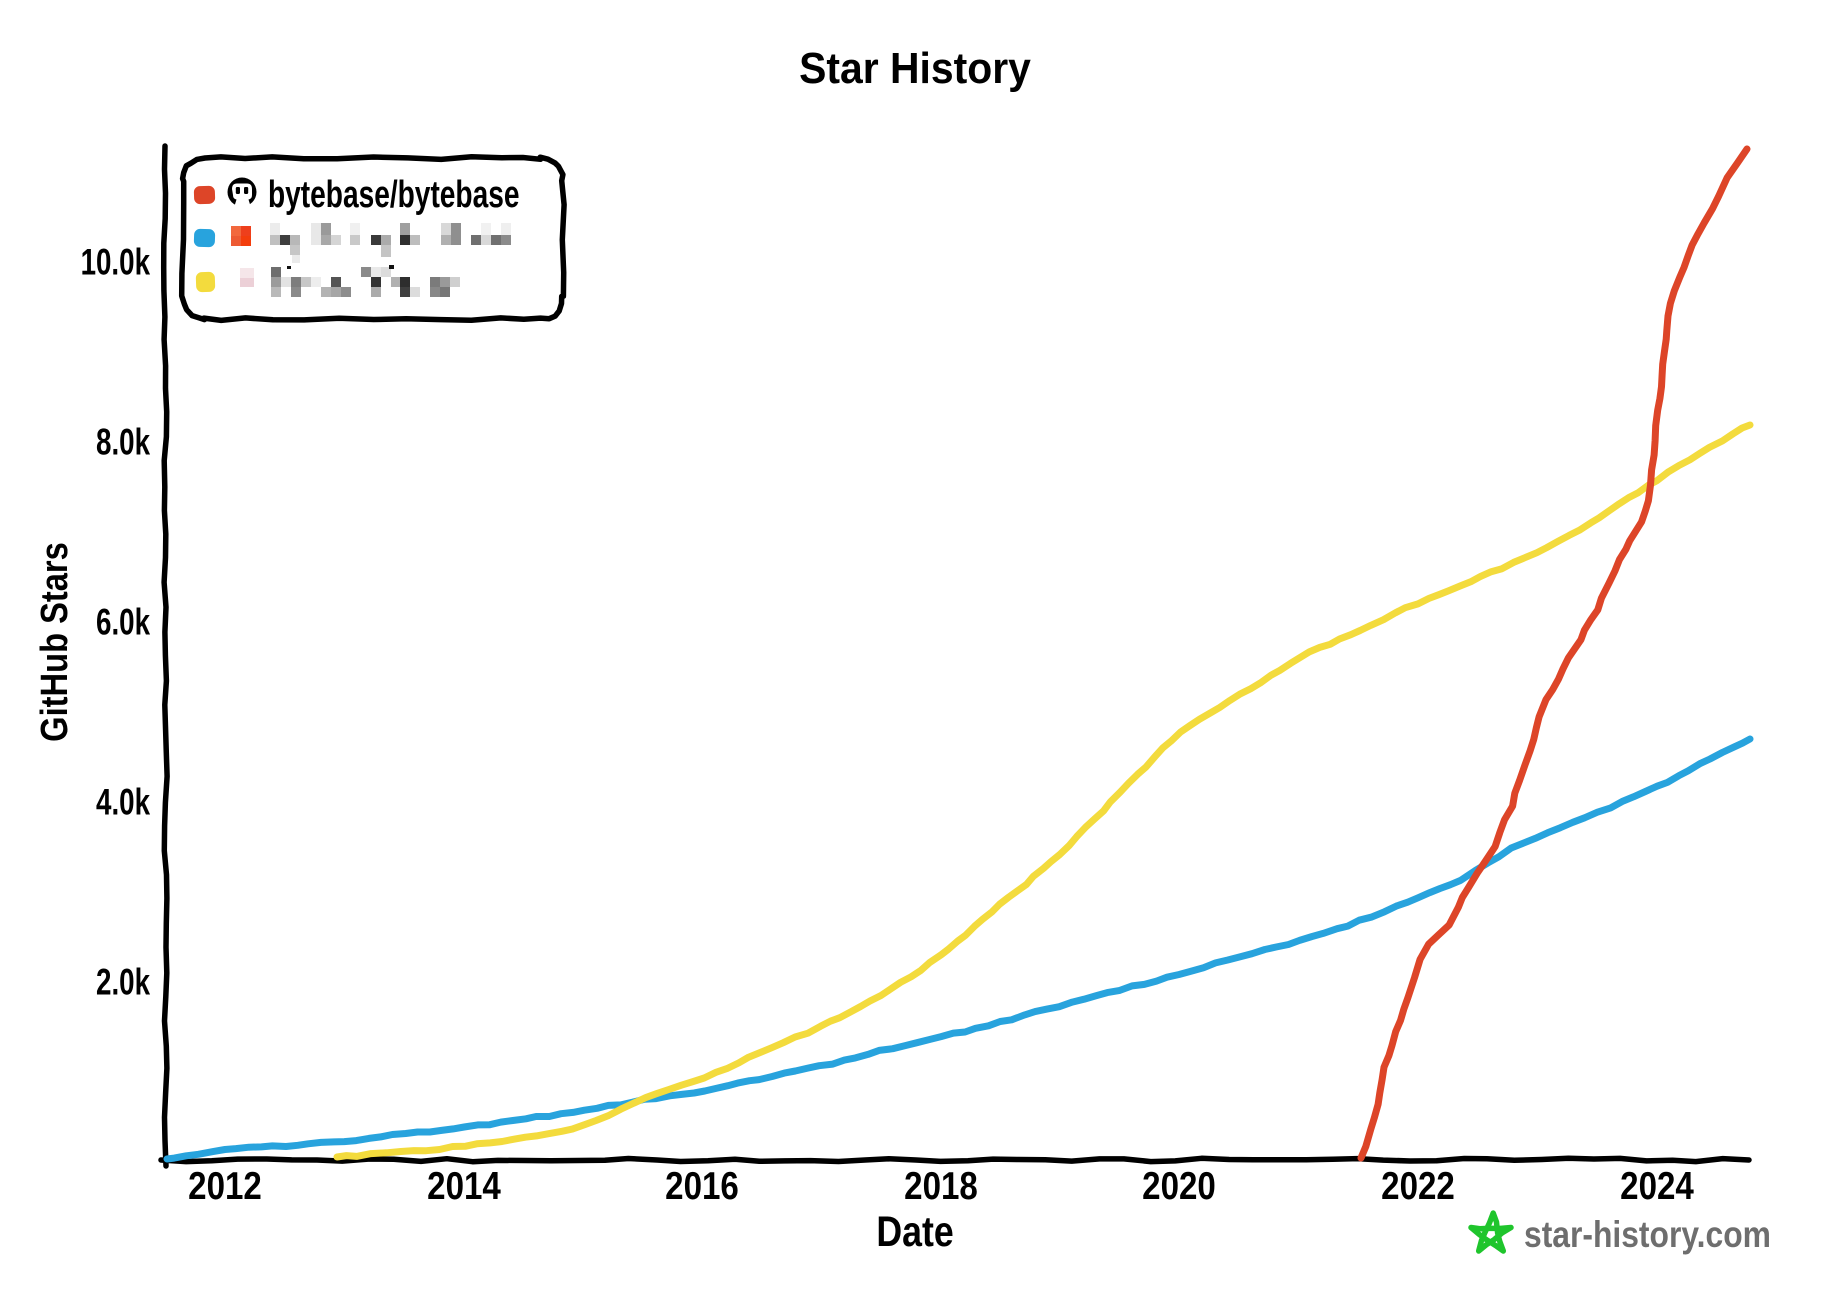 The width and height of the screenshot is (1832, 1313). Describe the element at coordinates (1418, 1186) in the screenshot. I see `svg-text: 2022` at that location.